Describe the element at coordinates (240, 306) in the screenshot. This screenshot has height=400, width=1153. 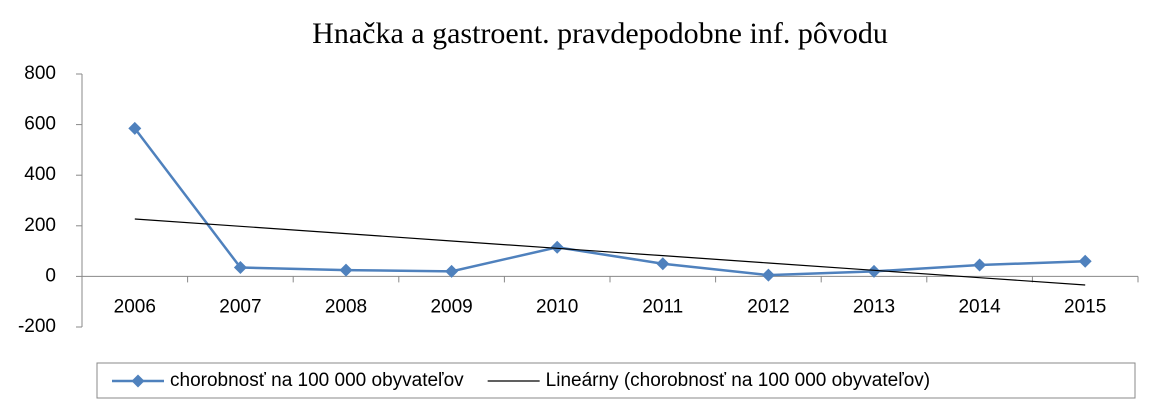
I see `x-tick-label: 2007` at that location.